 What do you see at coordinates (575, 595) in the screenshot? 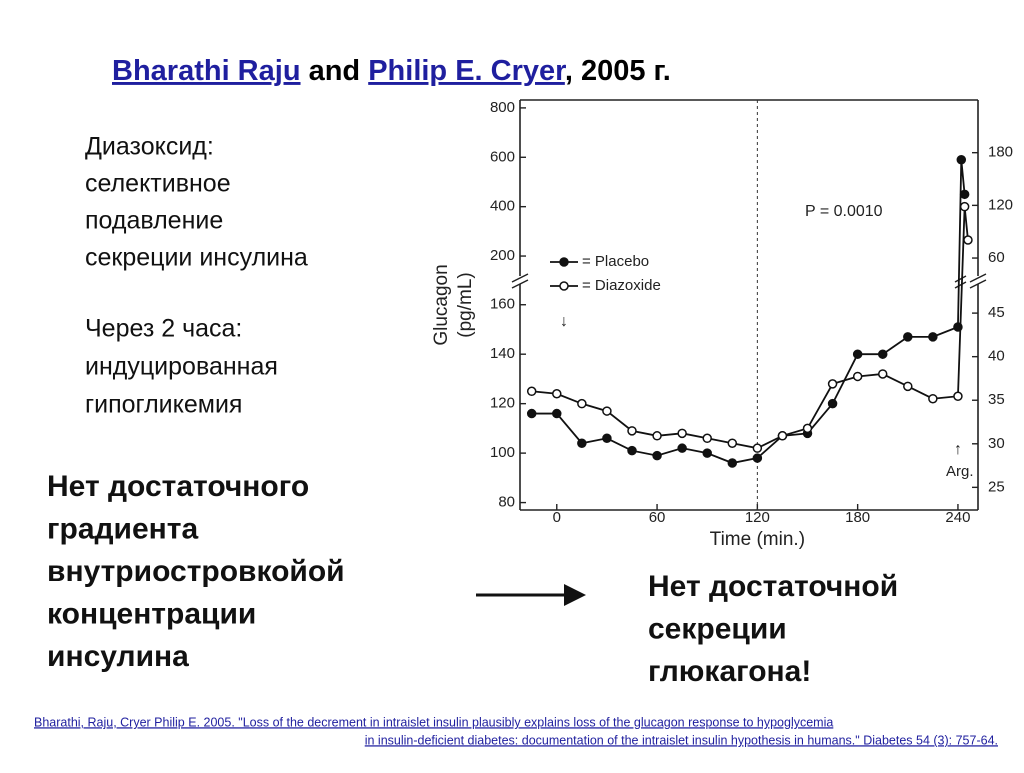
I see `arrow-head` at bounding box center [575, 595].